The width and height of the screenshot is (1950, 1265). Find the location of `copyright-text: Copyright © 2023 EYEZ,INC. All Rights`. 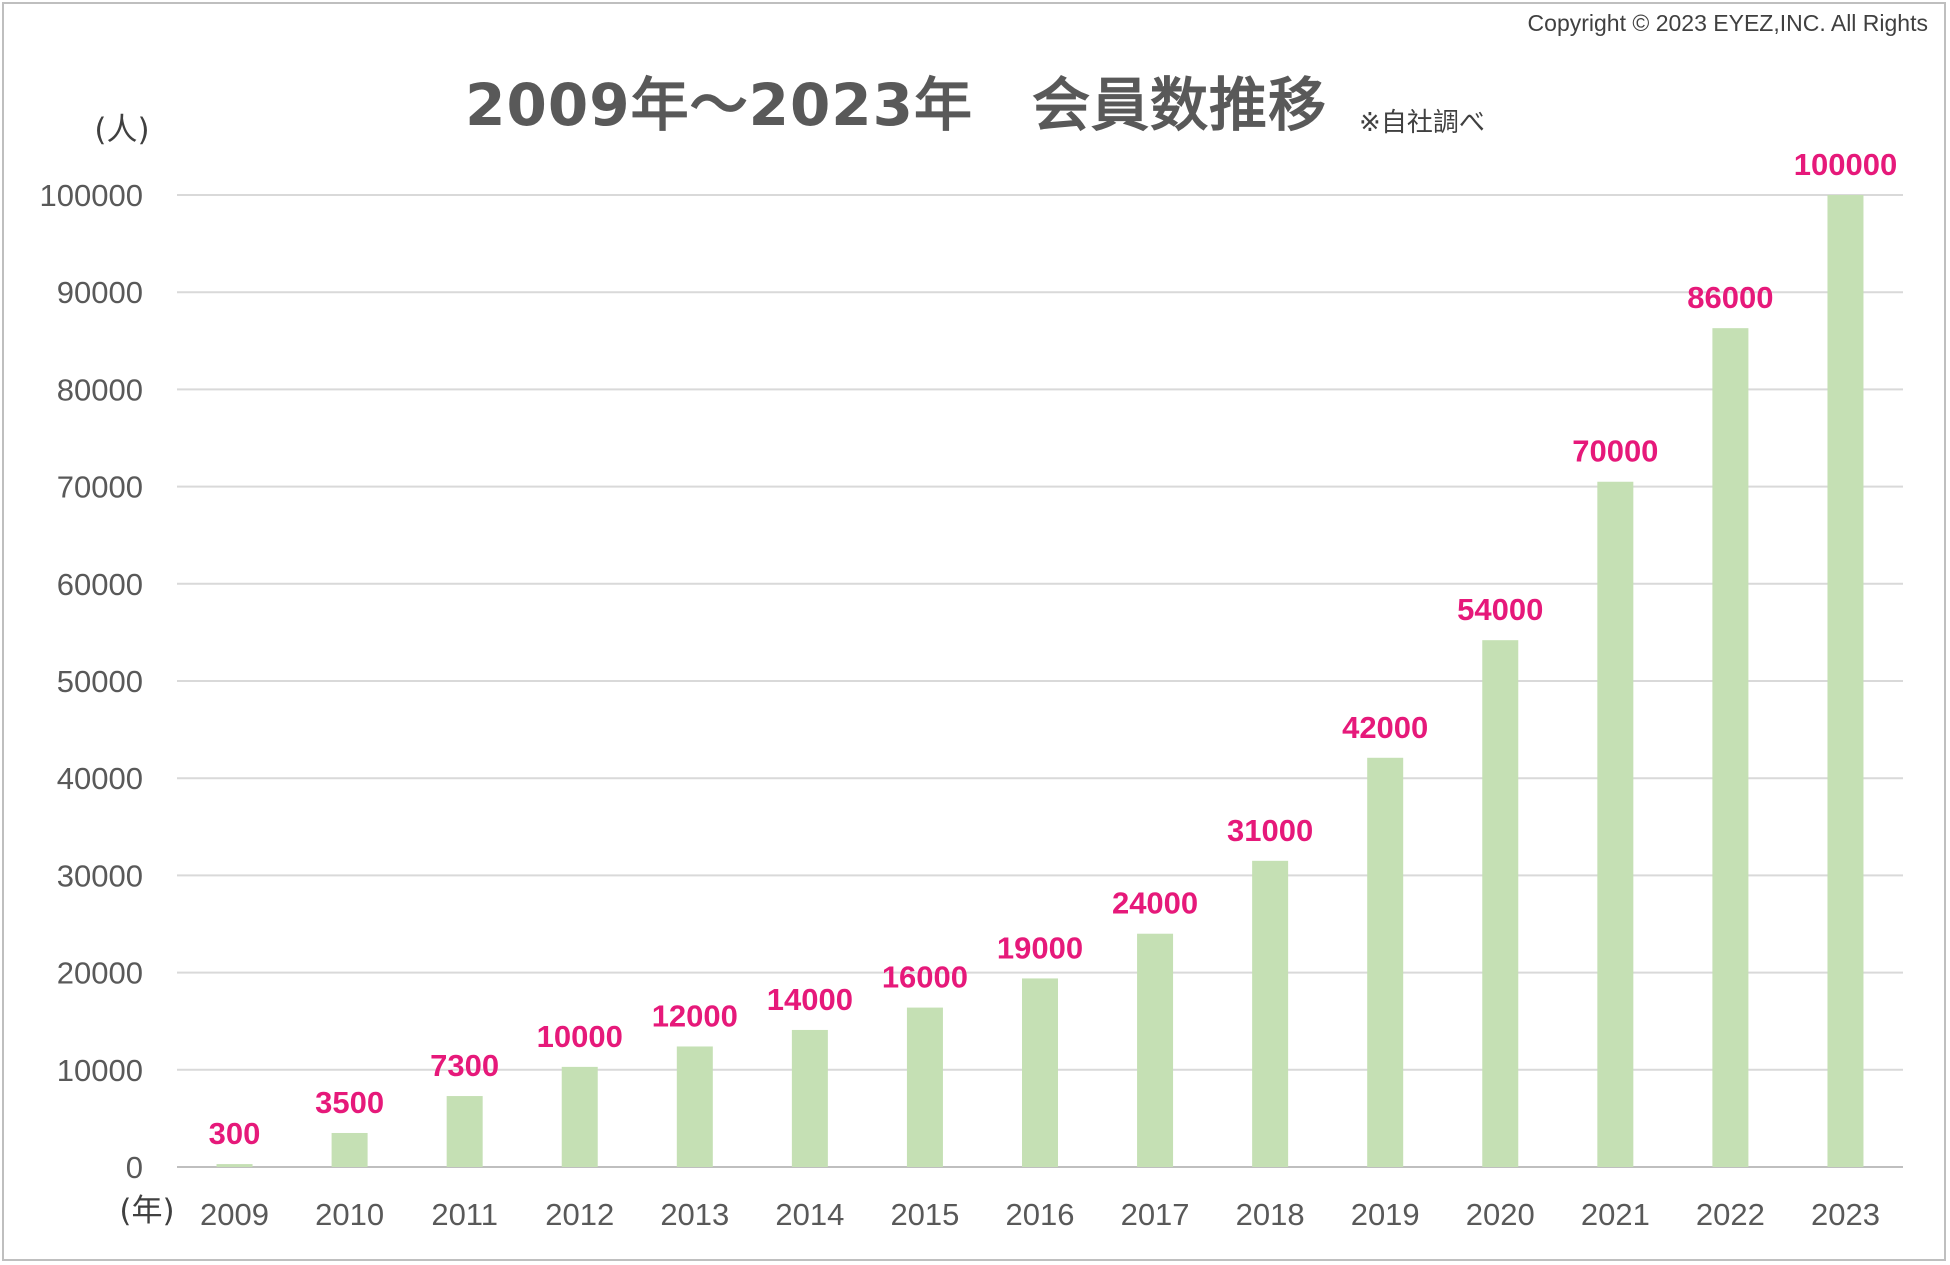

copyright-text: Copyright © 2023 EYEZ,INC. All Rights is located at coordinates (1727, 23).